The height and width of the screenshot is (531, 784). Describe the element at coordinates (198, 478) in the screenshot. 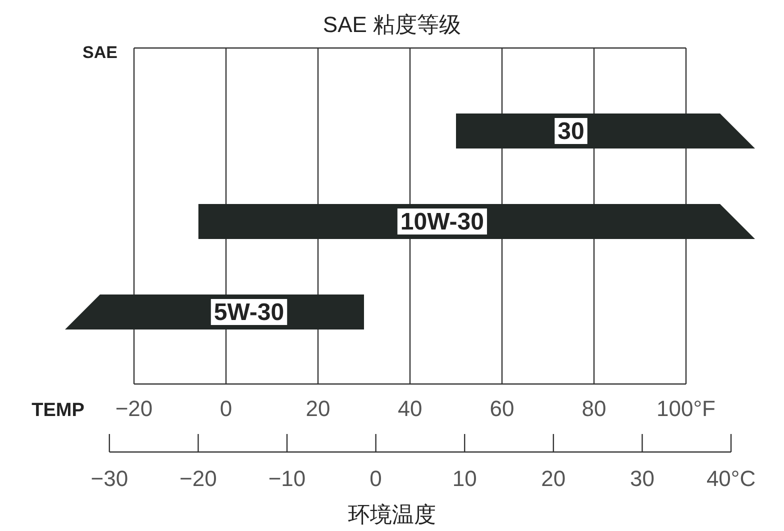

I see `x2-tick-label: −20` at that location.